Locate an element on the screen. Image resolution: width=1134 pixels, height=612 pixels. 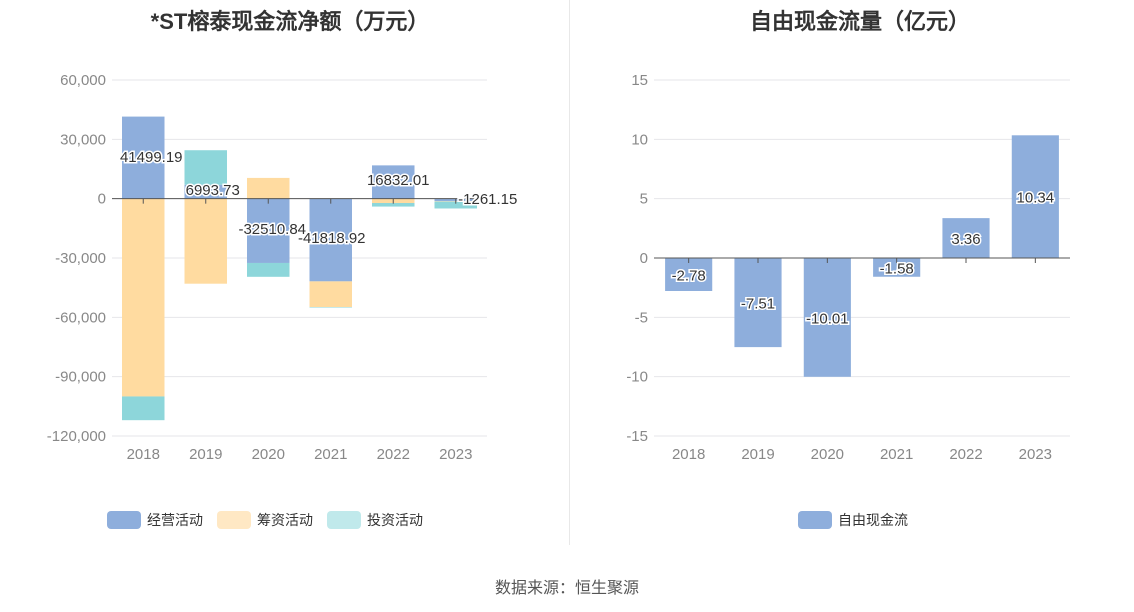
legend-swatch-free-cash-flow is located at coordinates (815, 520).